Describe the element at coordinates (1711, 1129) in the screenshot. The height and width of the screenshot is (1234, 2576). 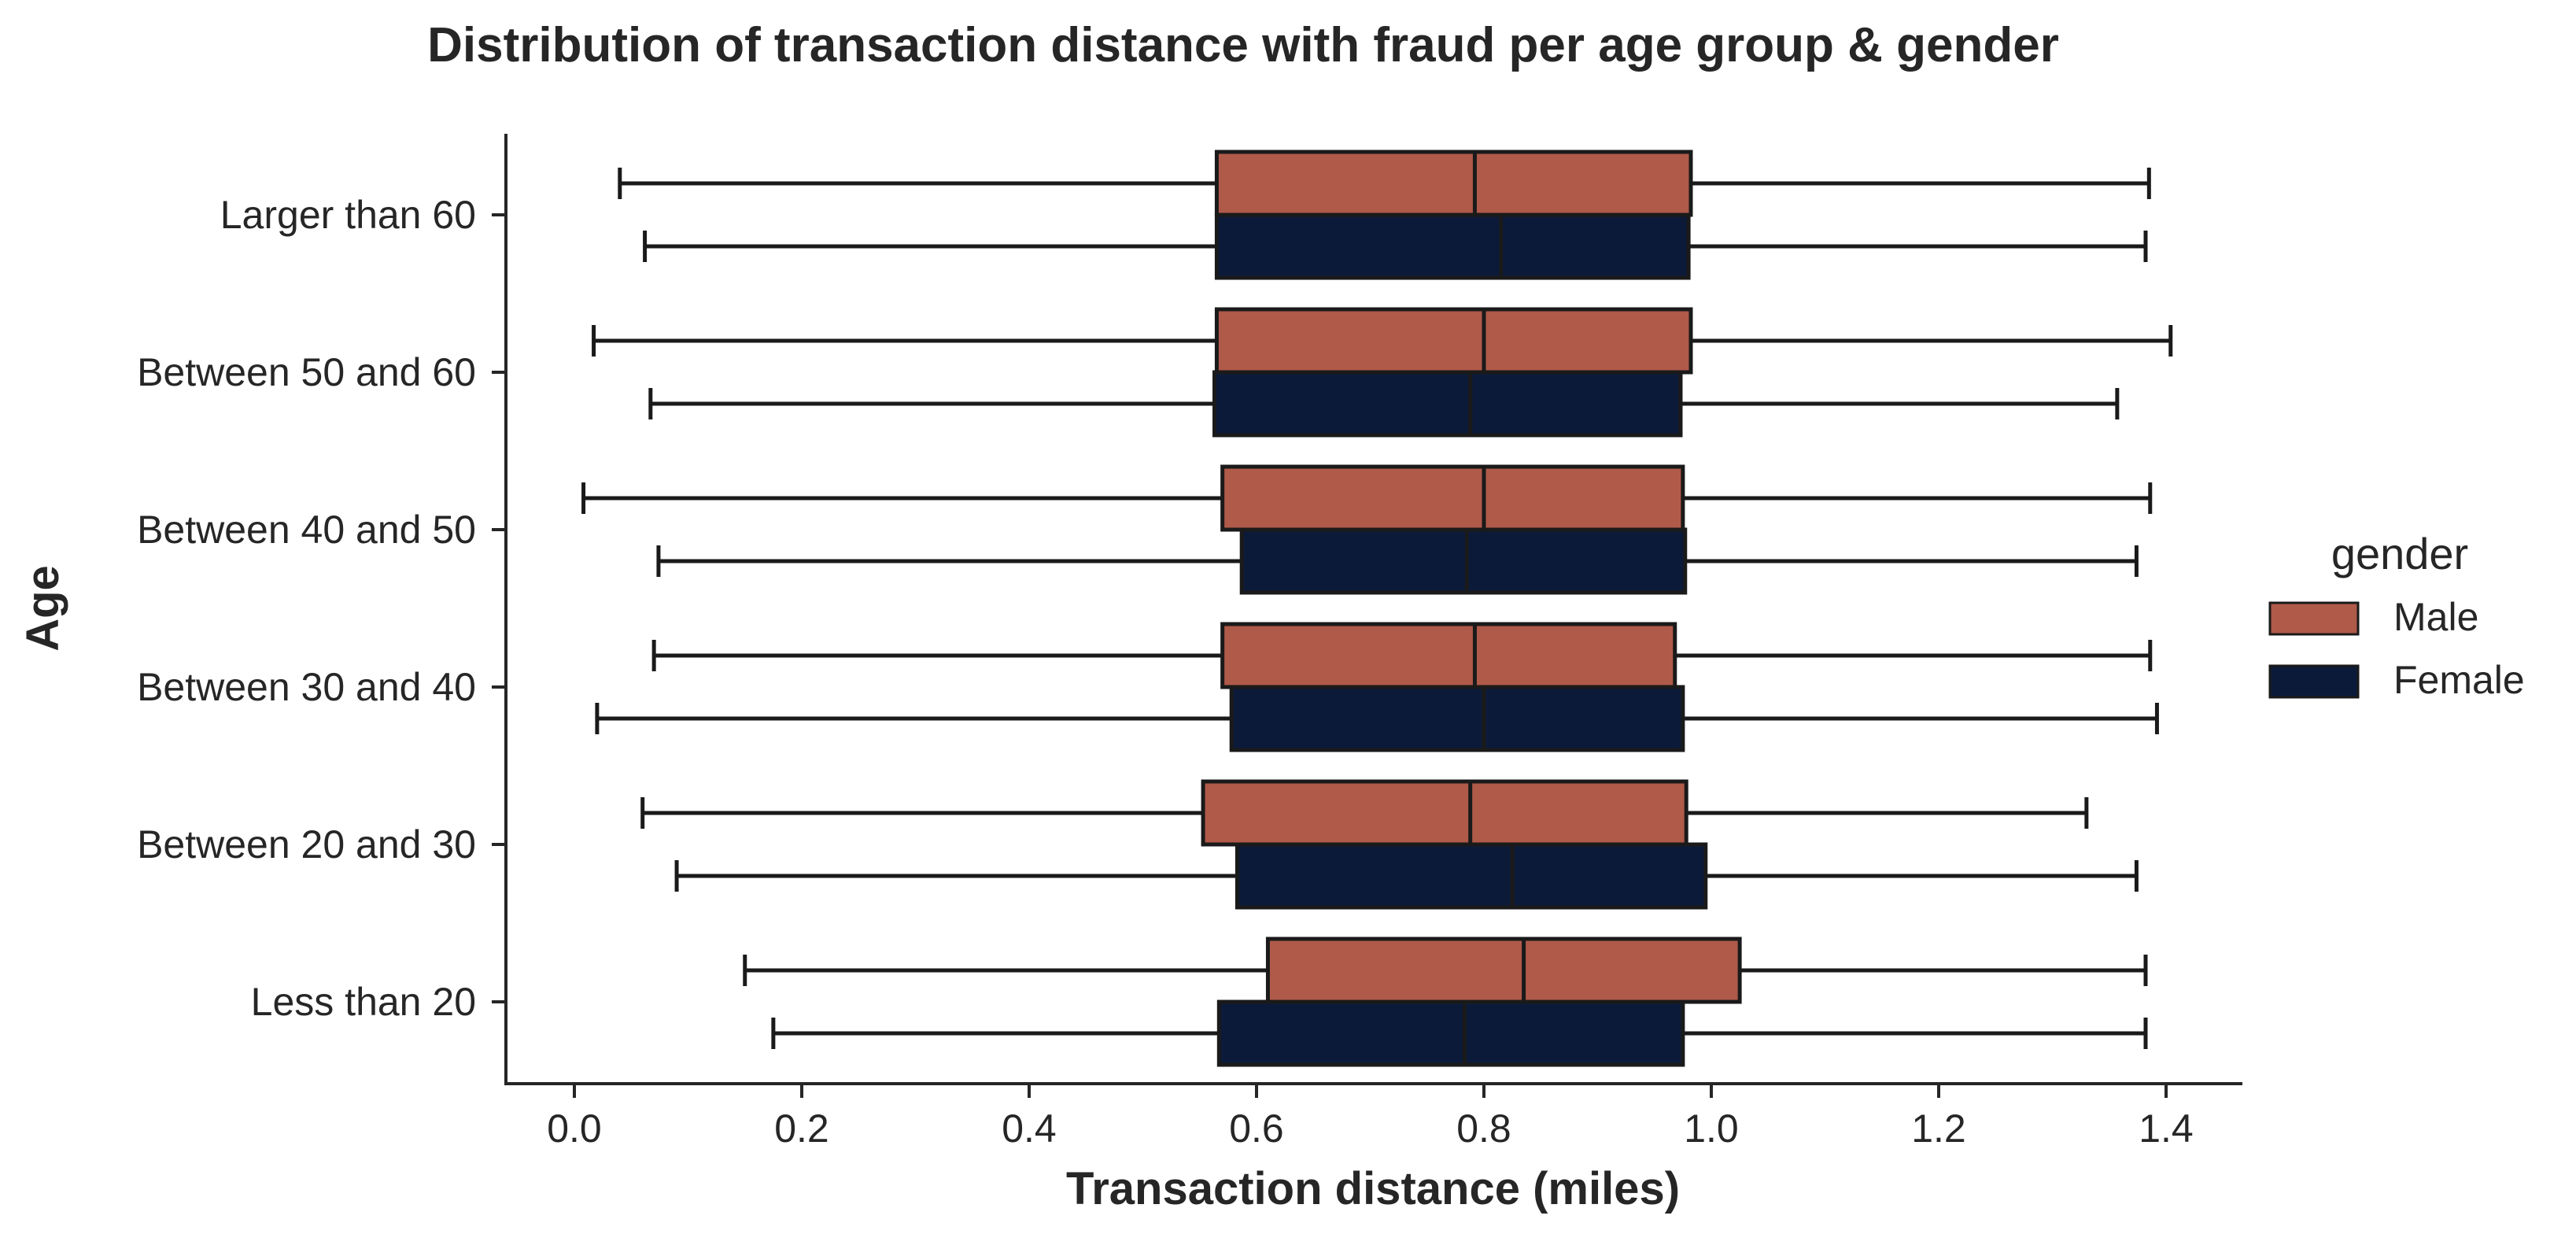
I see `x-tick-label: 1.0` at that location.